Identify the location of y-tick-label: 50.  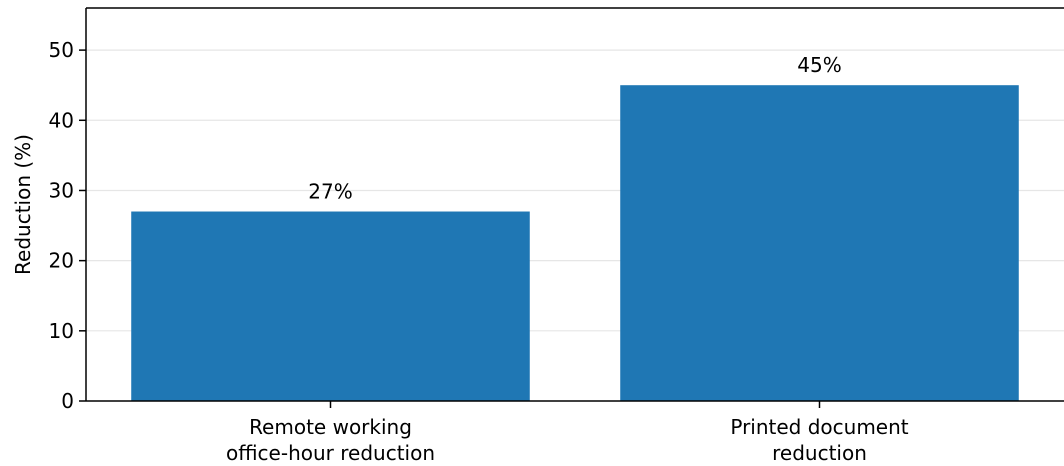
(61, 50).